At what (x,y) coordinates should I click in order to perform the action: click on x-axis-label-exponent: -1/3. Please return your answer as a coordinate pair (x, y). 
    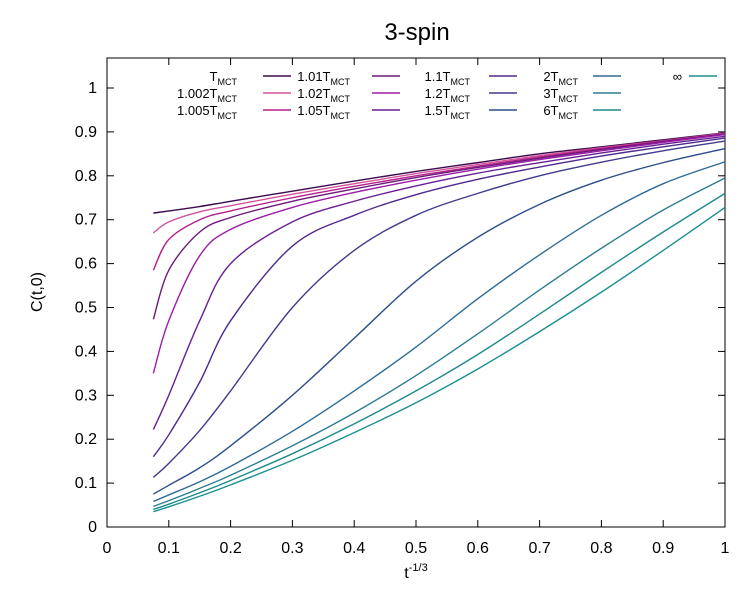
    Looking at the image, I should click on (418, 568).